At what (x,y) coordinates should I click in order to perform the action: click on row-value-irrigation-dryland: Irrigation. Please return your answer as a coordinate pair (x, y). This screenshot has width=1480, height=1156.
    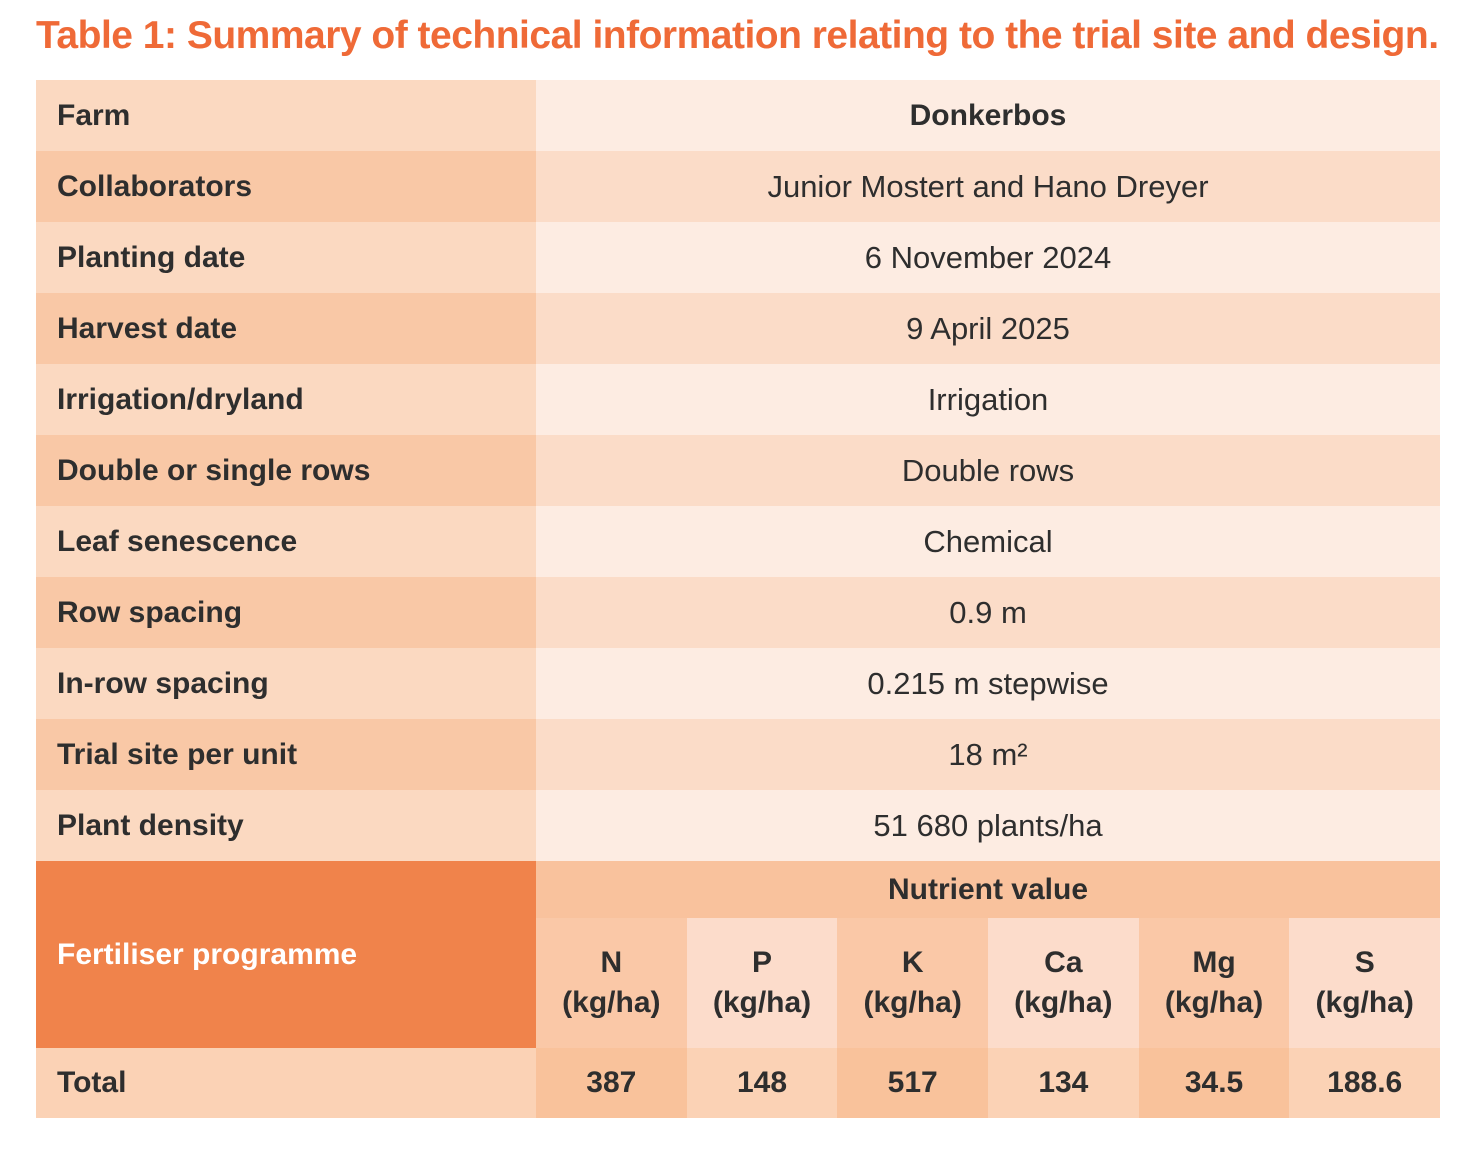
    Looking at the image, I should click on (988, 399).